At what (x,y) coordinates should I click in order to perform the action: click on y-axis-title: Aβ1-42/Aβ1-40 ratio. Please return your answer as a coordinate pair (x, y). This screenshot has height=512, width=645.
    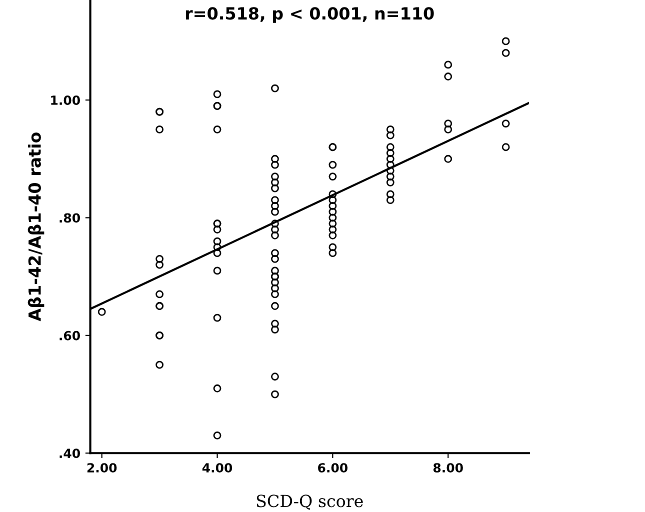
    Looking at the image, I should click on (36, 227).